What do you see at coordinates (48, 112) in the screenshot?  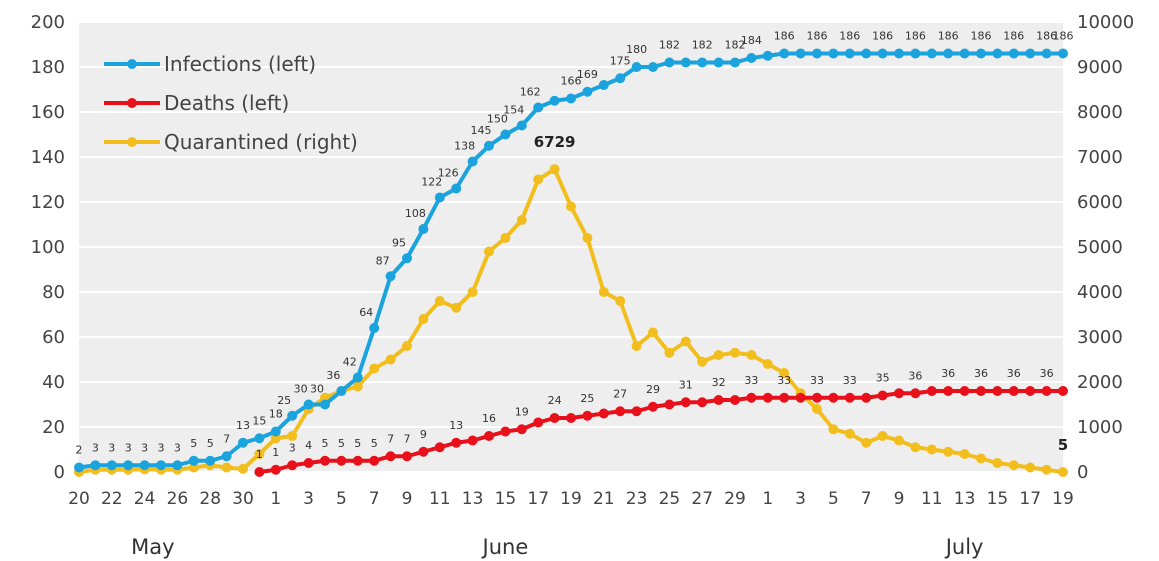 I see `left-y-tick-label: 160` at bounding box center [48, 112].